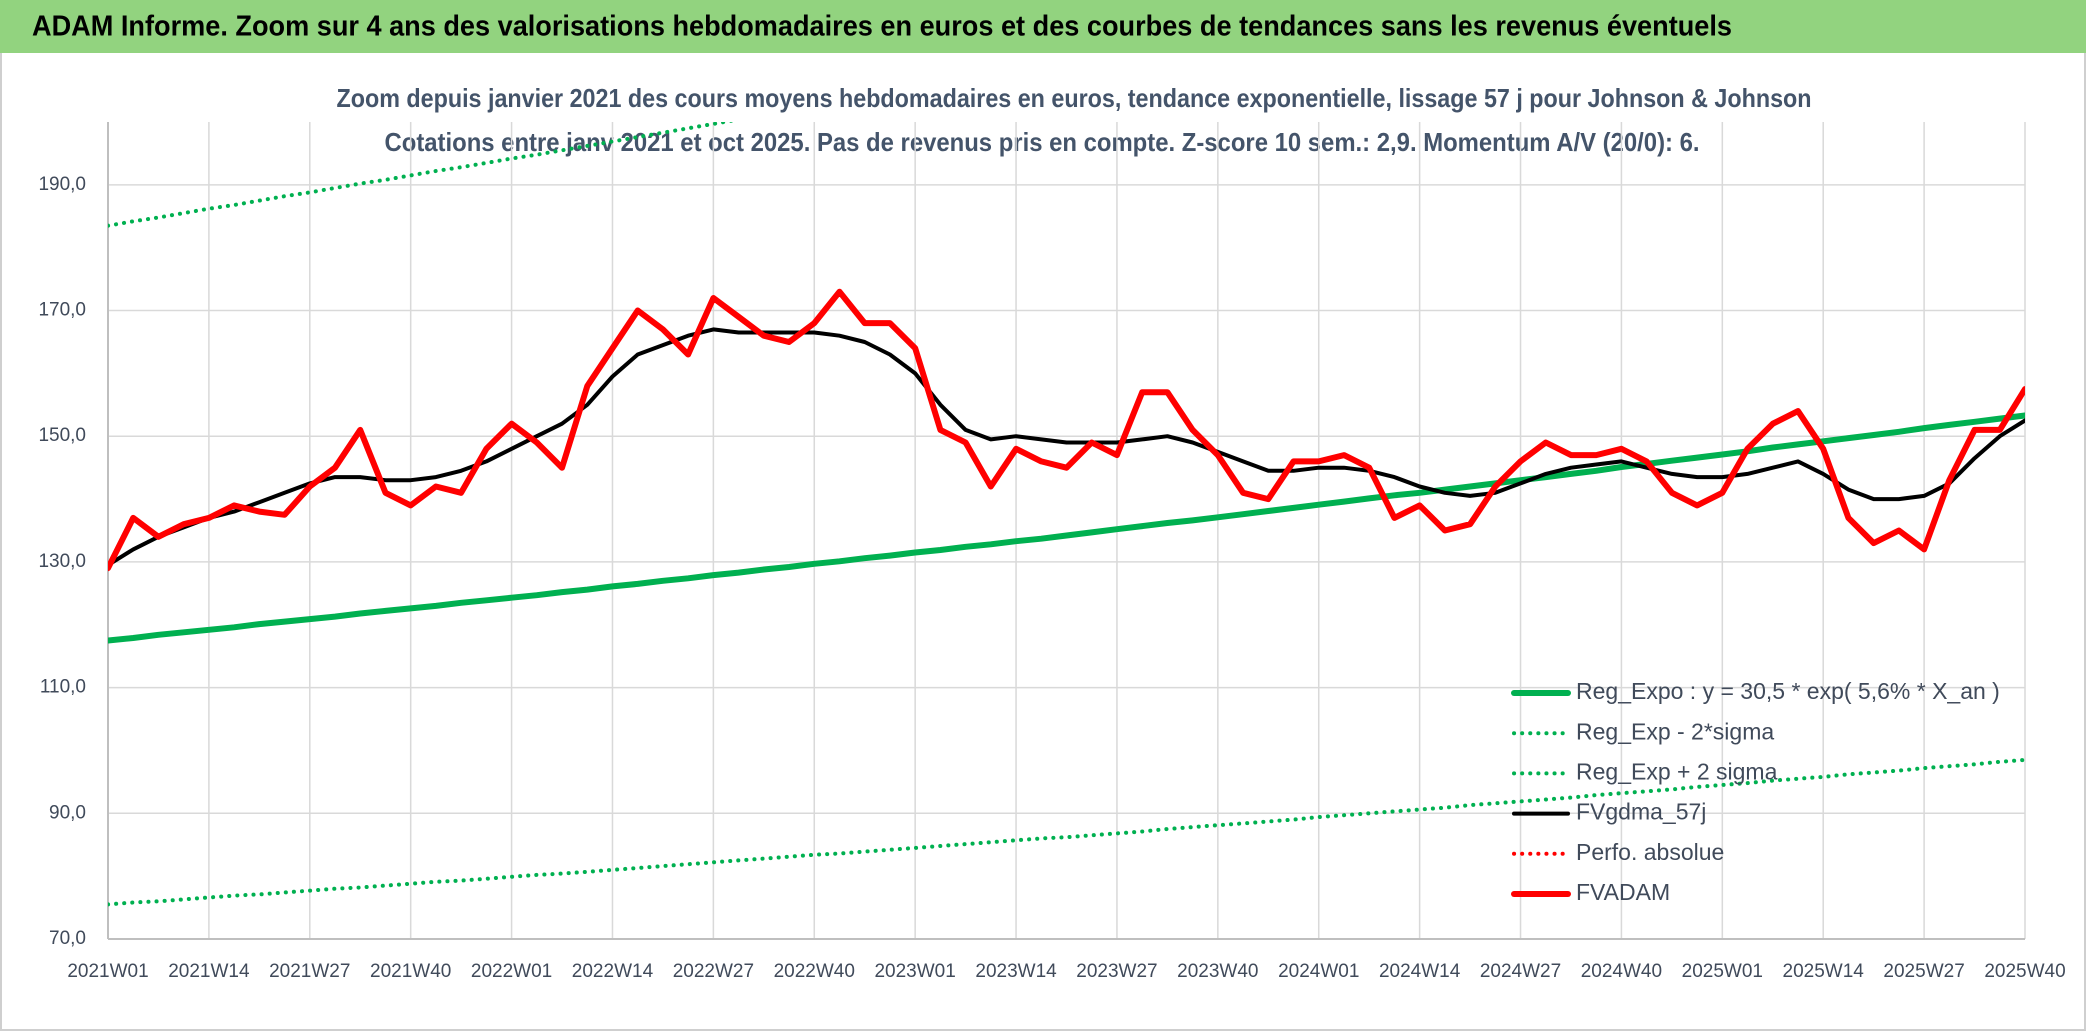 This screenshot has height=1036, width=2086. I want to click on x-tick-label: 2023W40, so click(1217, 971).